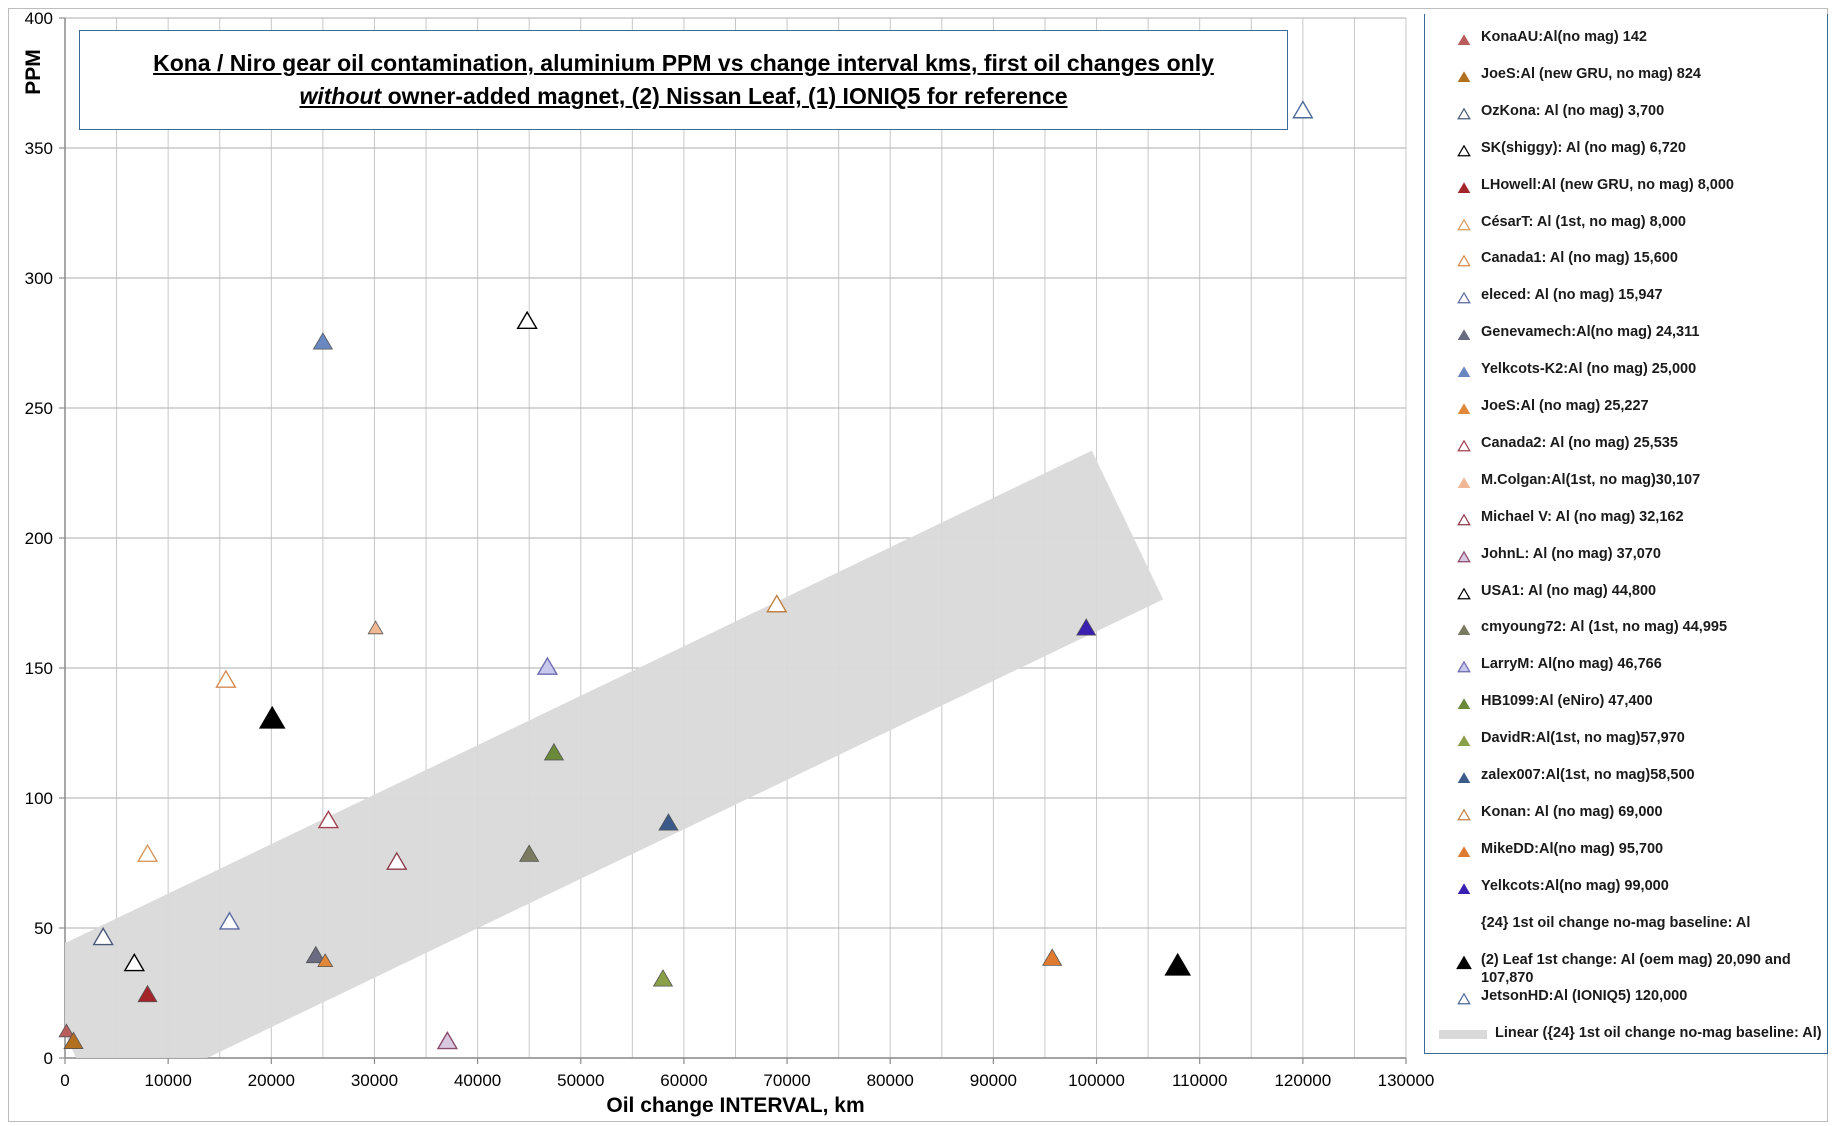 The height and width of the screenshot is (1126, 1834). I want to click on legend-label: JoeS:Al (new GRU, no mag) 824, so click(1591, 73).